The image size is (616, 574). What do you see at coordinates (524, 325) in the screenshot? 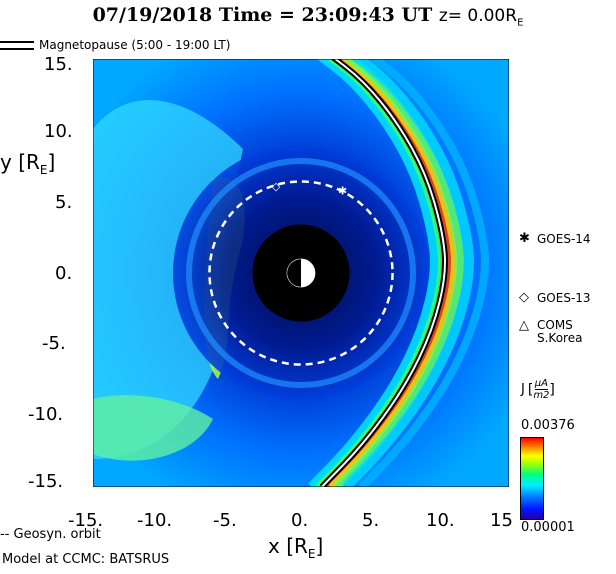
I see `triangle-icon: △` at bounding box center [524, 325].